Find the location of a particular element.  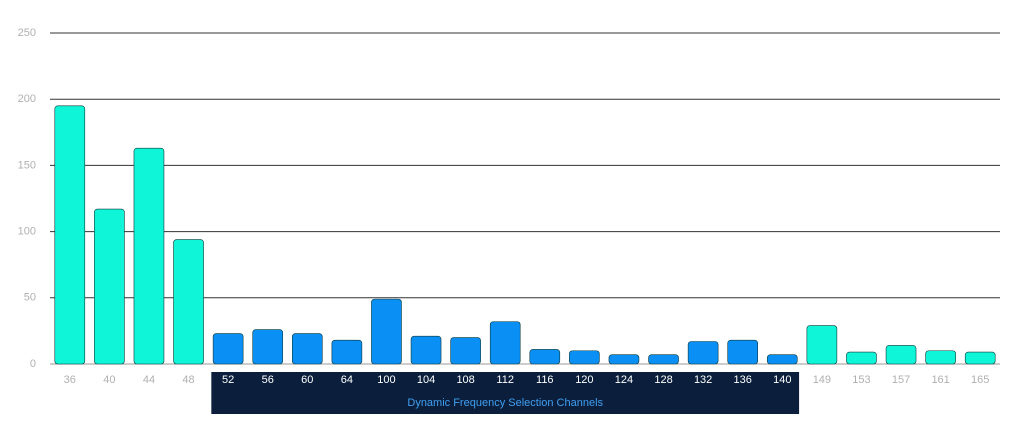

x-tick-label: 128 is located at coordinates (663, 380).